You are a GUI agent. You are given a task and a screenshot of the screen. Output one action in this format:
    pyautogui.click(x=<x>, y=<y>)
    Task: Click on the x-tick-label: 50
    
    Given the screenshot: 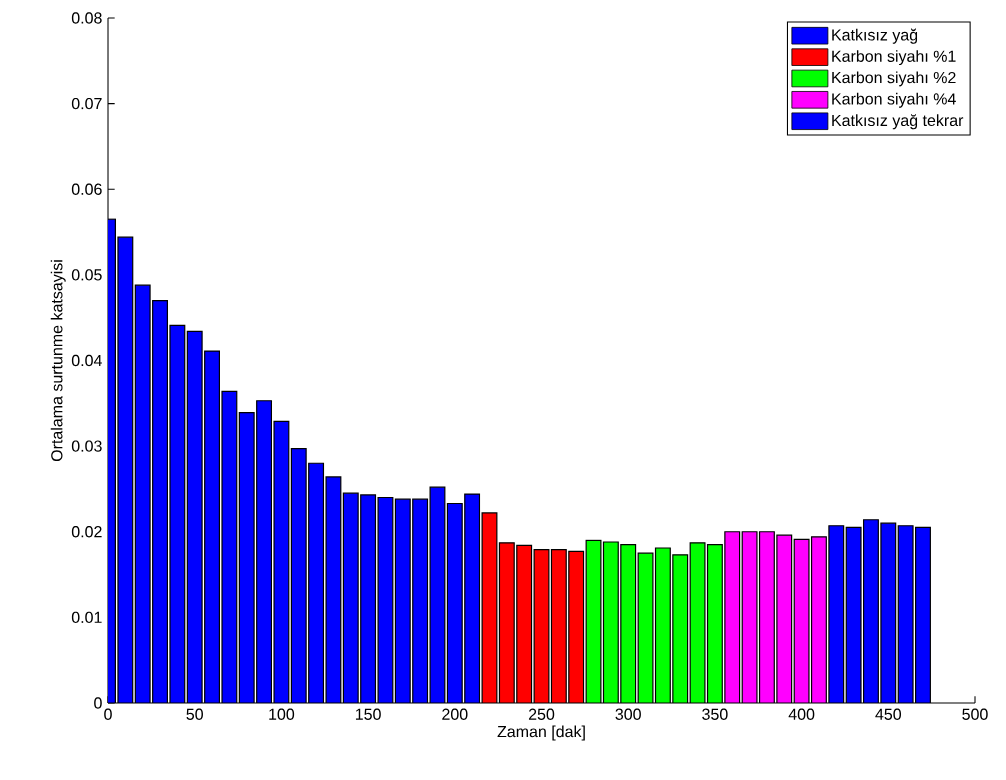 What is the action you would take?
    pyautogui.click(x=194, y=714)
    